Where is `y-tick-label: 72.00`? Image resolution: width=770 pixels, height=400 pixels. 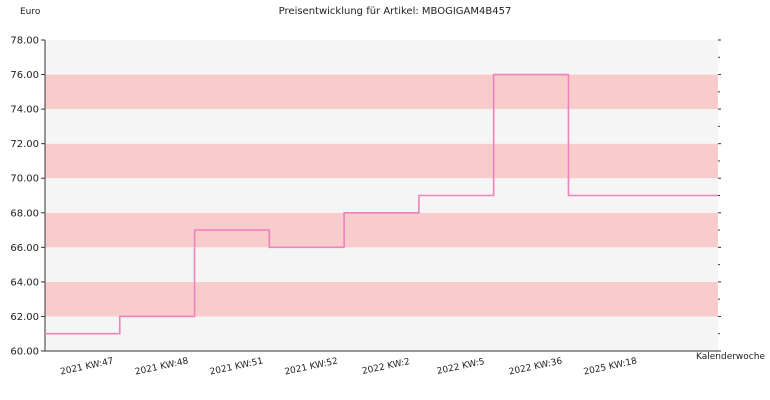 y-tick-label: 72.00 is located at coordinates (24, 144).